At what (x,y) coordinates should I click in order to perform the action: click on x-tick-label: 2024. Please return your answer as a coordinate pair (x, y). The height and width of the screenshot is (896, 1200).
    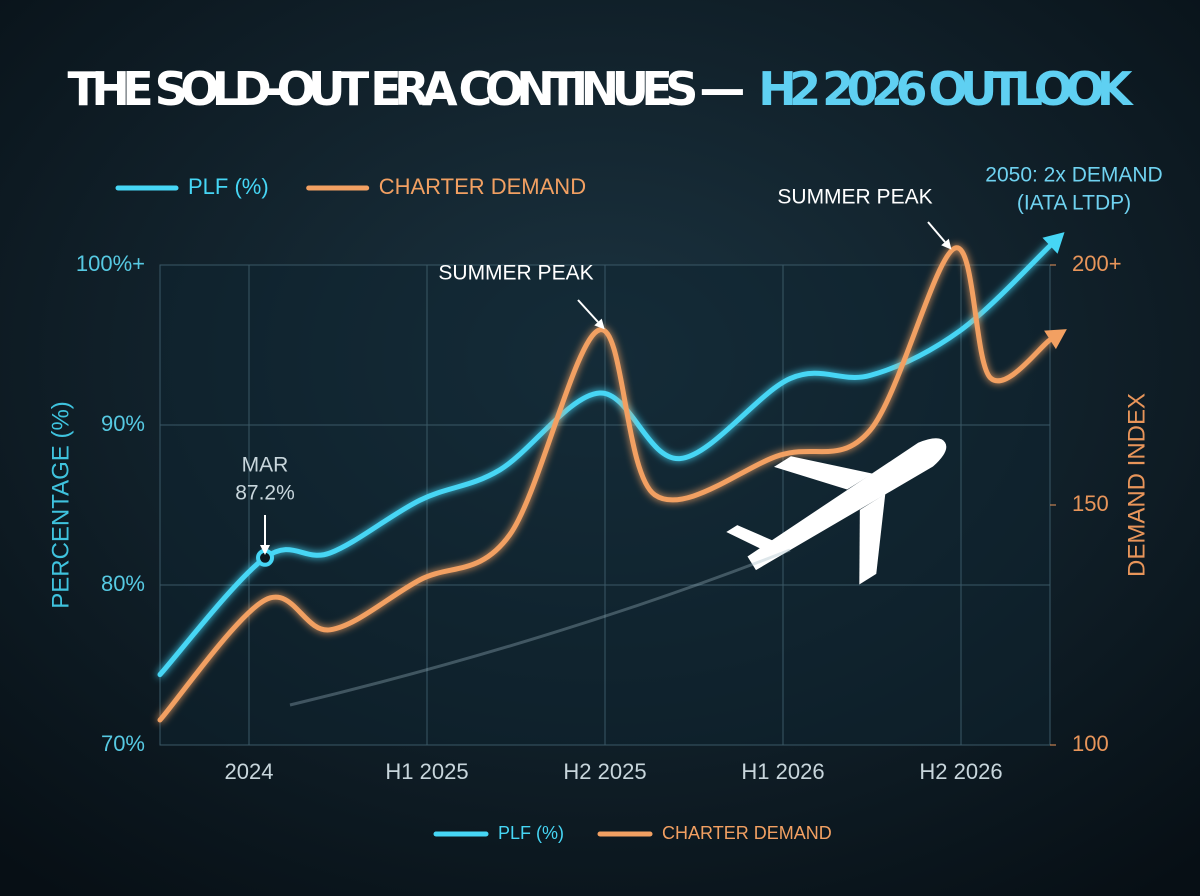
    Looking at the image, I should click on (249, 771).